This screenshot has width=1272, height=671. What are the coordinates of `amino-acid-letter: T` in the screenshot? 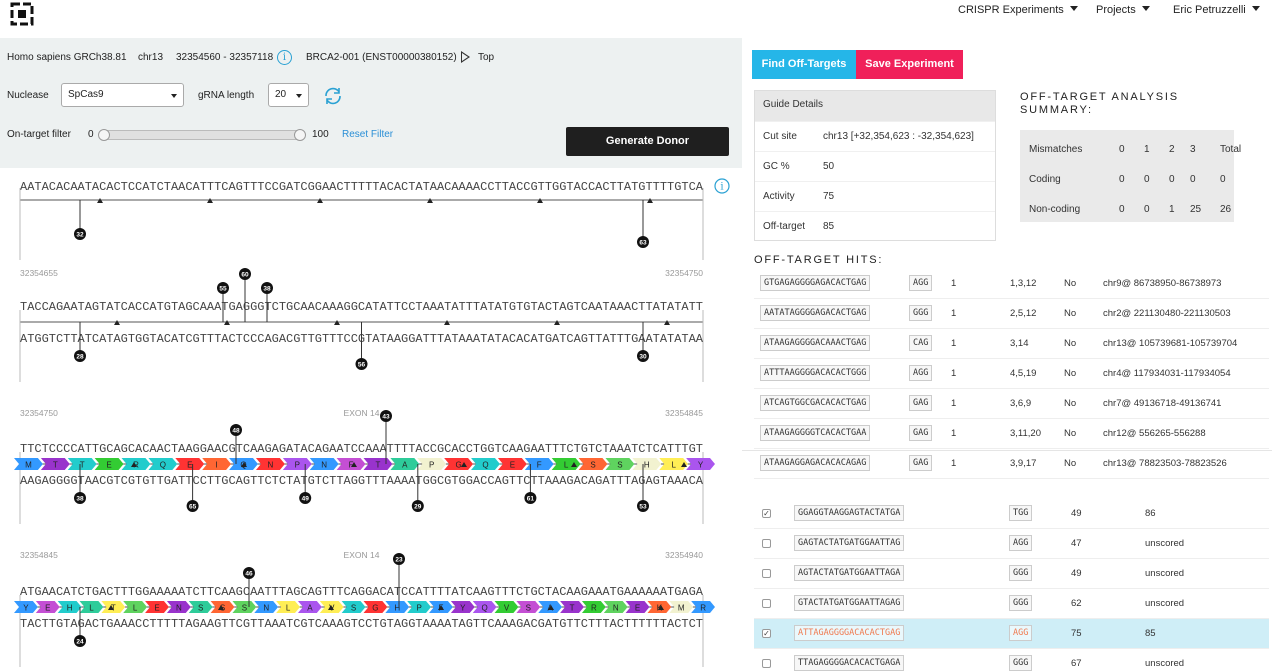 It's located at (572, 608).